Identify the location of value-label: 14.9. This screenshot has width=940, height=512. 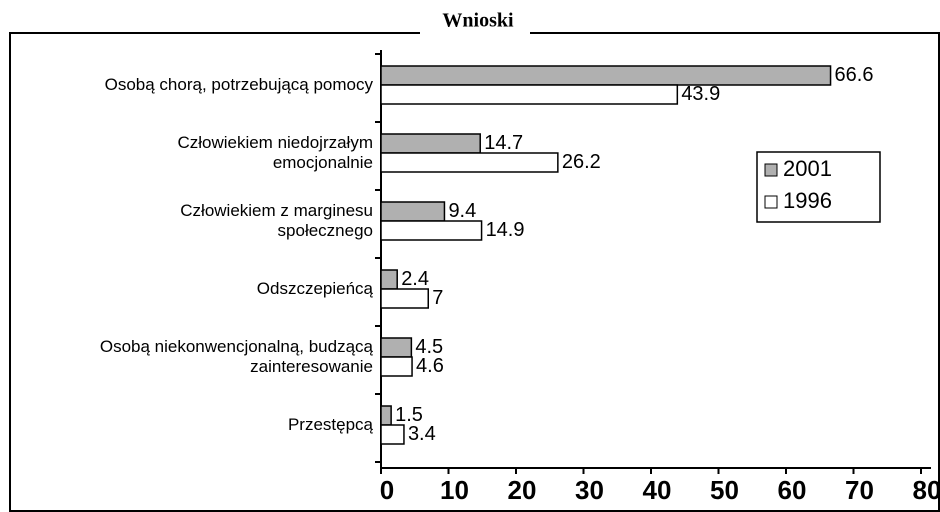
(505, 230).